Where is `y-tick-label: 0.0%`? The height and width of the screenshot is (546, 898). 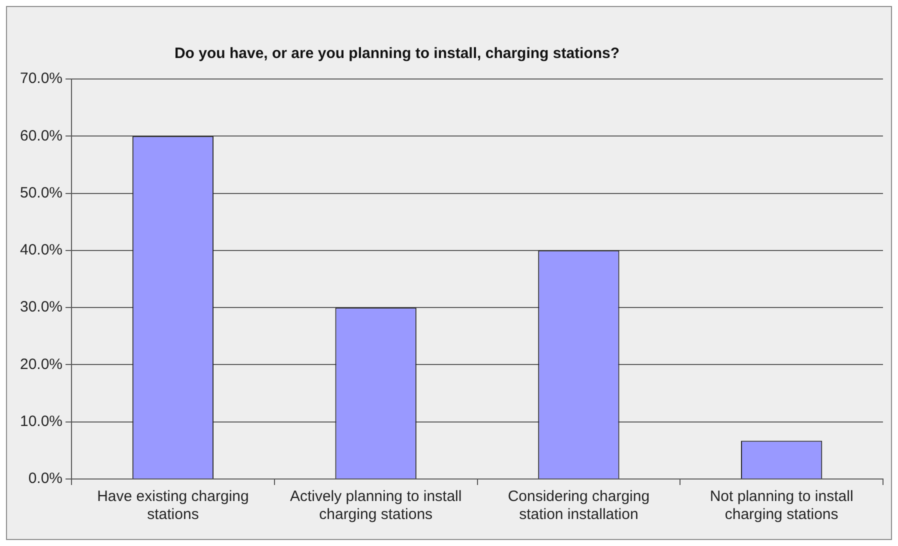 y-tick-label: 0.0% is located at coordinates (45, 479).